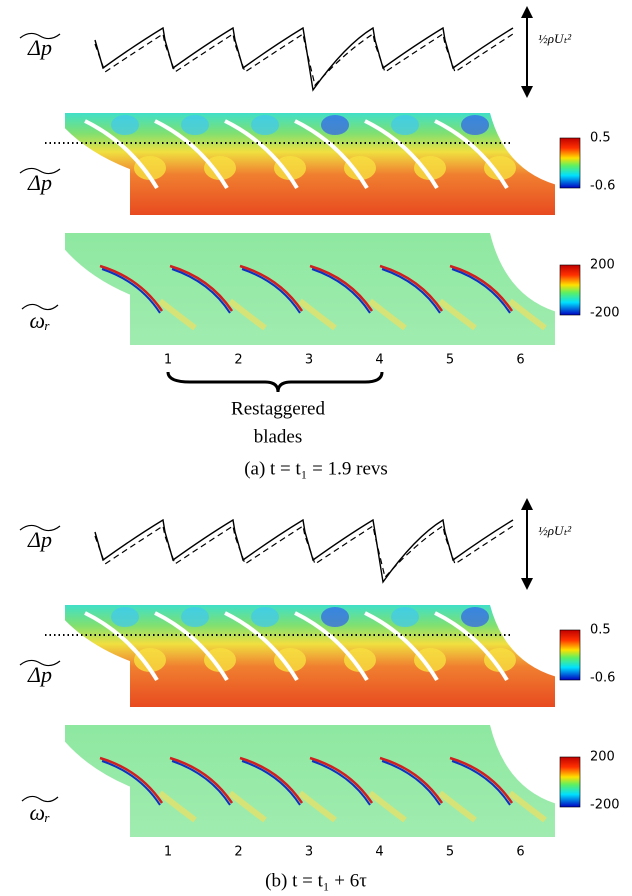 The height and width of the screenshot is (896, 632). Describe the element at coordinates (238, 852) in the screenshot. I see `blade-number: 2` at that location.